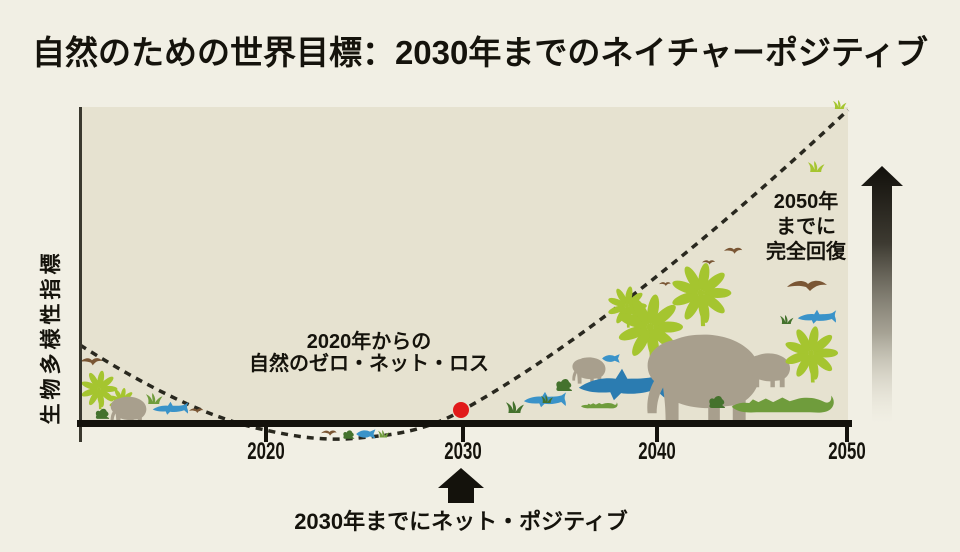 This screenshot has width=960, height=552. I want to click on page-title: 自然のための世界目標：2030年までのネイチャーポジティブ, so click(480, 52).